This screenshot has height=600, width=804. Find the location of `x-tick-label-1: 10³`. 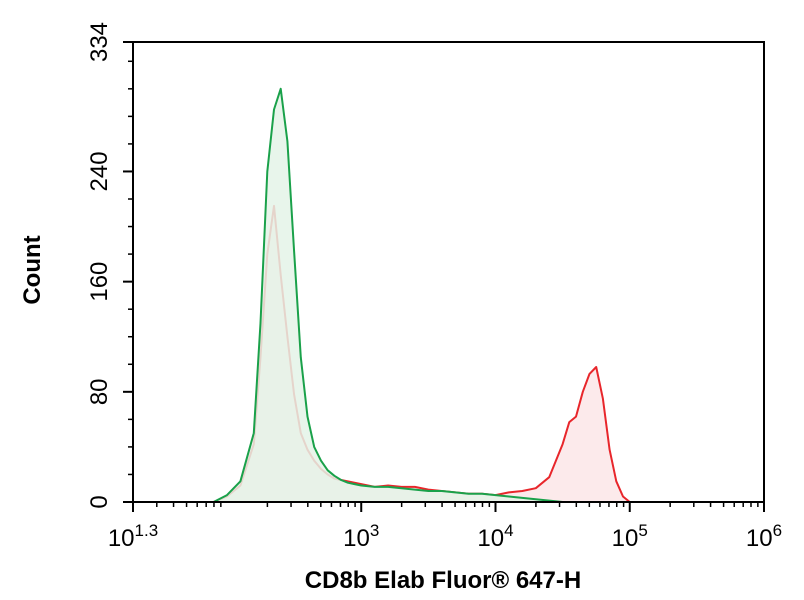

x-tick-label-1: 10³ is located at coordinates (361, 536).